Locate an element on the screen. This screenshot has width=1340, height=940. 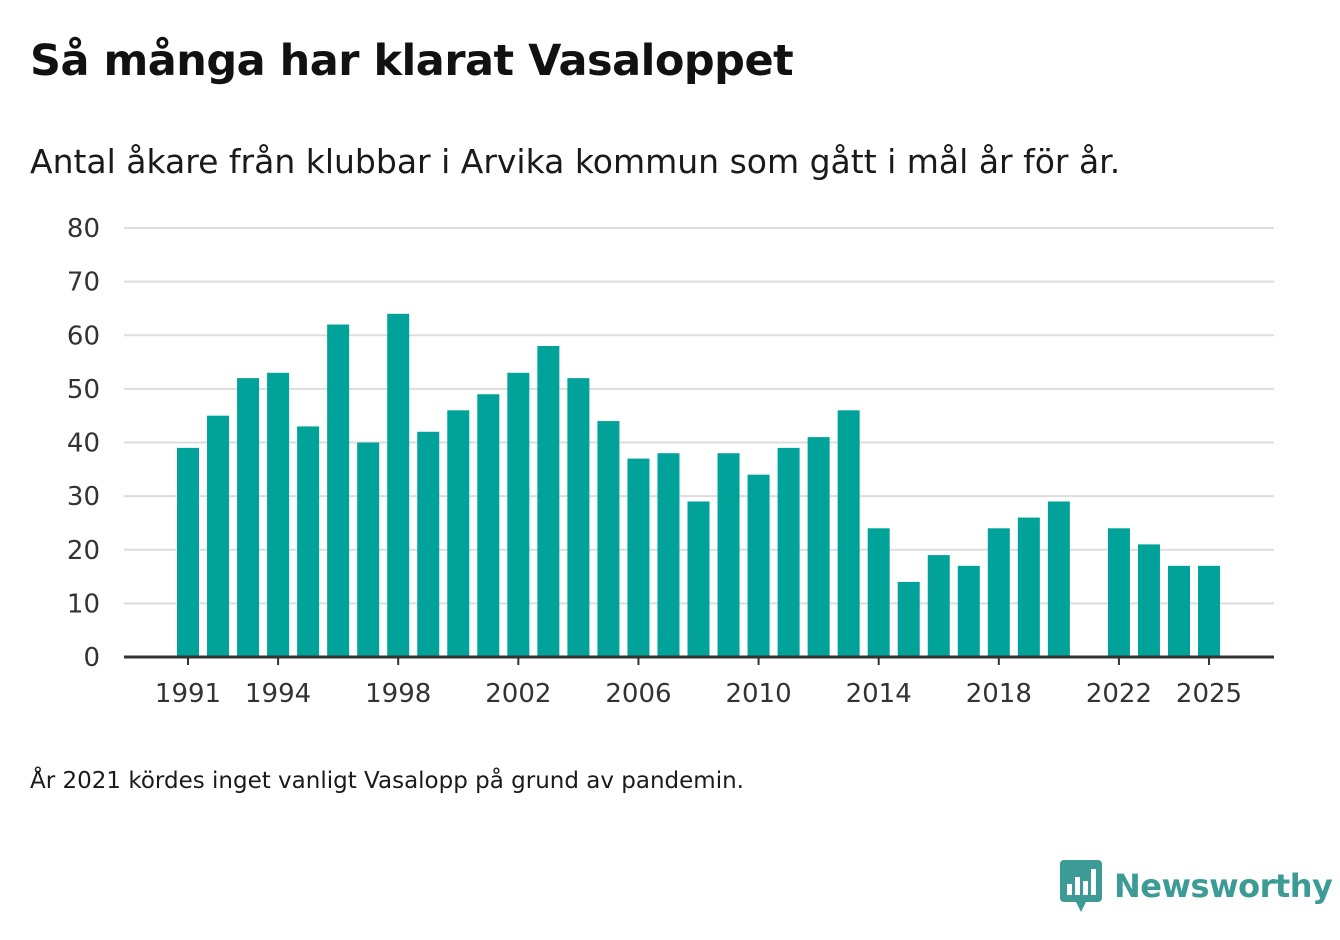
x-tick-label: 2022 is located at coordinates (1119, 694).